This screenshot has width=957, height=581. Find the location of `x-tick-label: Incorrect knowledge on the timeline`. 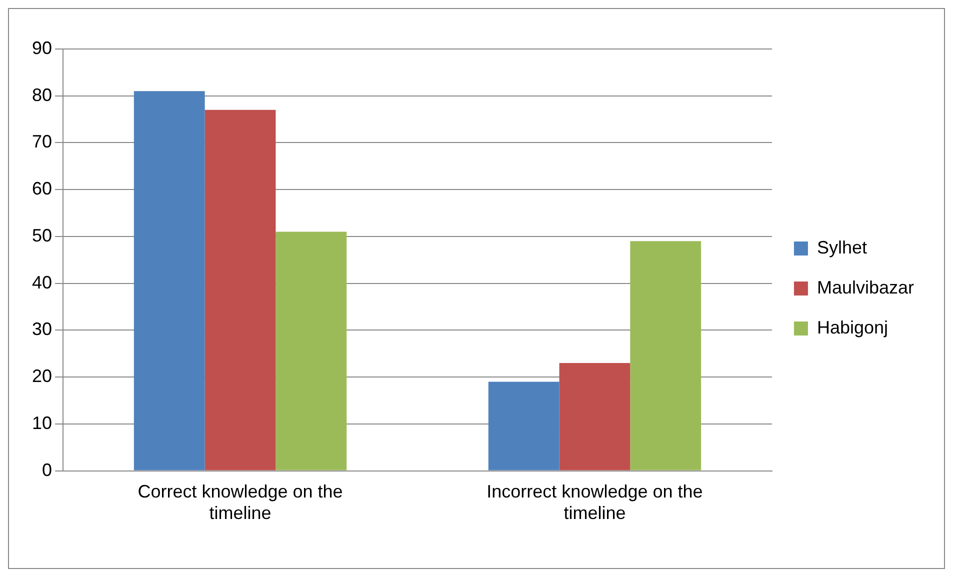

x-tick-label: Incorrect knowledge on the timeline is located at coordinates (594, 503).